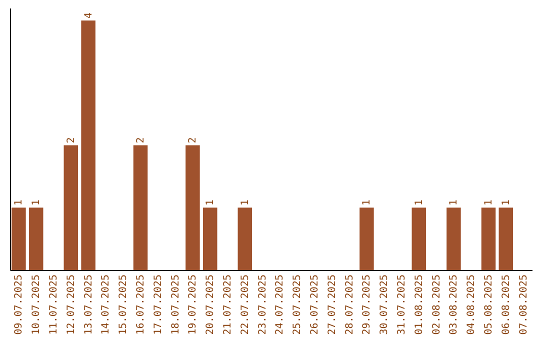 This screenshot has width=540, height=340. What do you see at coordinates (106, 304) in the screenshot?
I see `x-tick-label: 14.07.2025` at bounding box center [106, 304].